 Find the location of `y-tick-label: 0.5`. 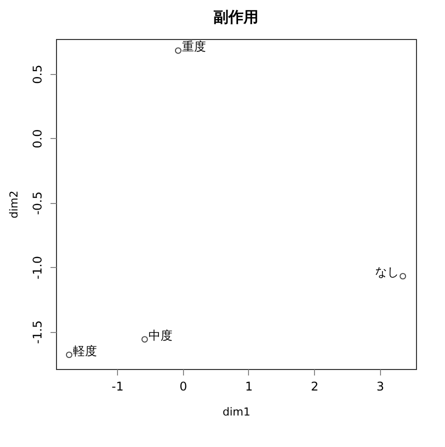

y-tick-label: 0.5 is located at coordinates (37, 74).